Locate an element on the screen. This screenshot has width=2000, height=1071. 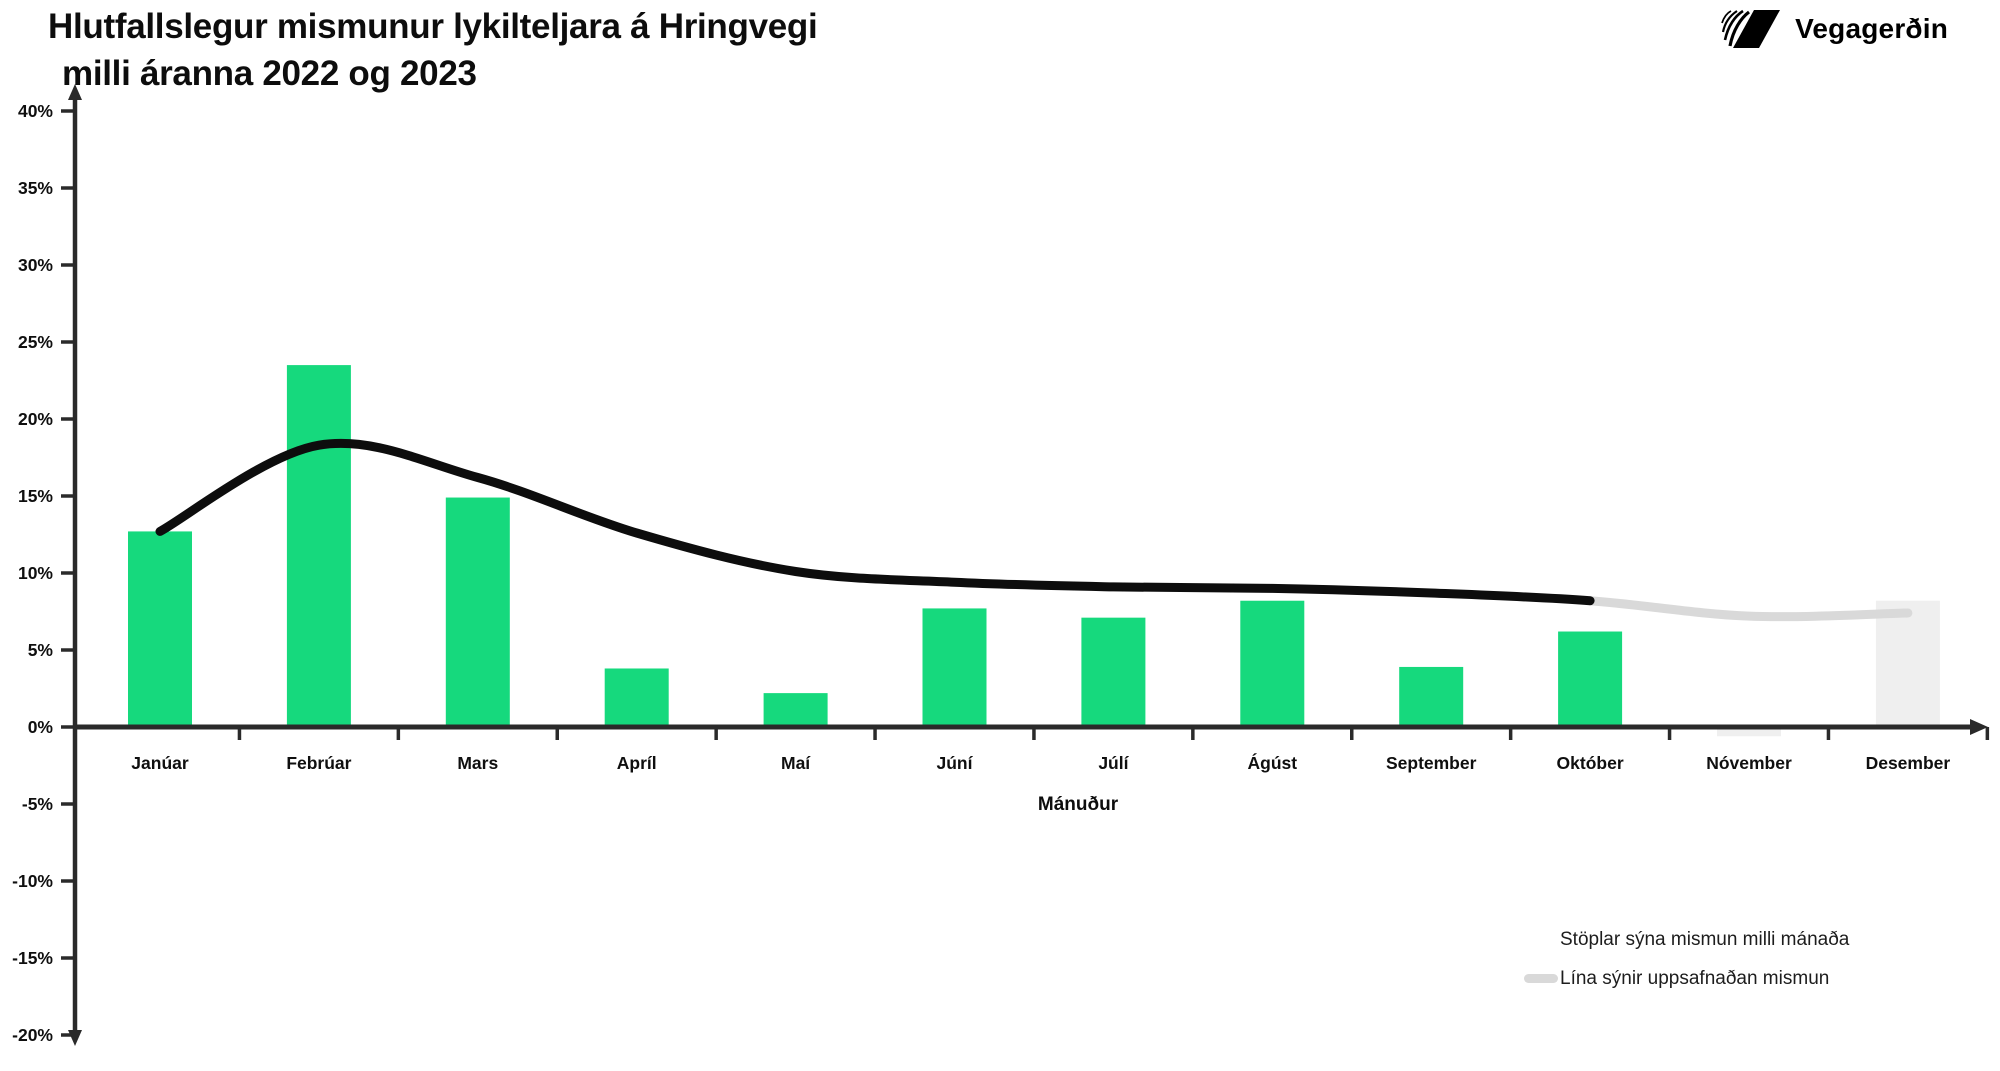
x-tick-label-desember: Desember is located at coordinates (1908, 763).